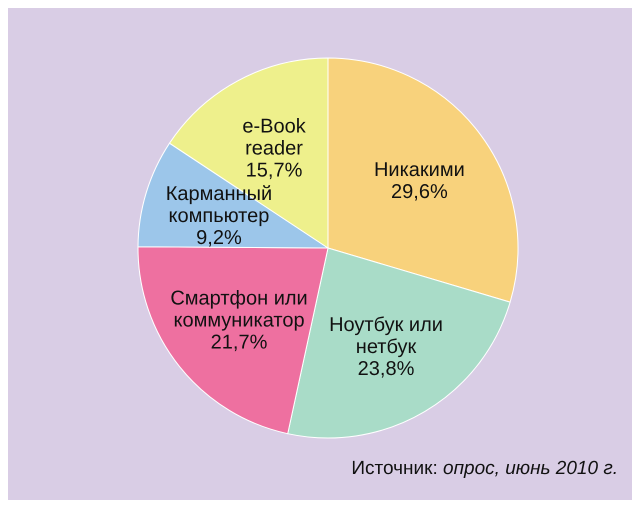 The height and width of the screenshot is (508, 640). I want to click on slice-label: Никакими, so click(419, 169).